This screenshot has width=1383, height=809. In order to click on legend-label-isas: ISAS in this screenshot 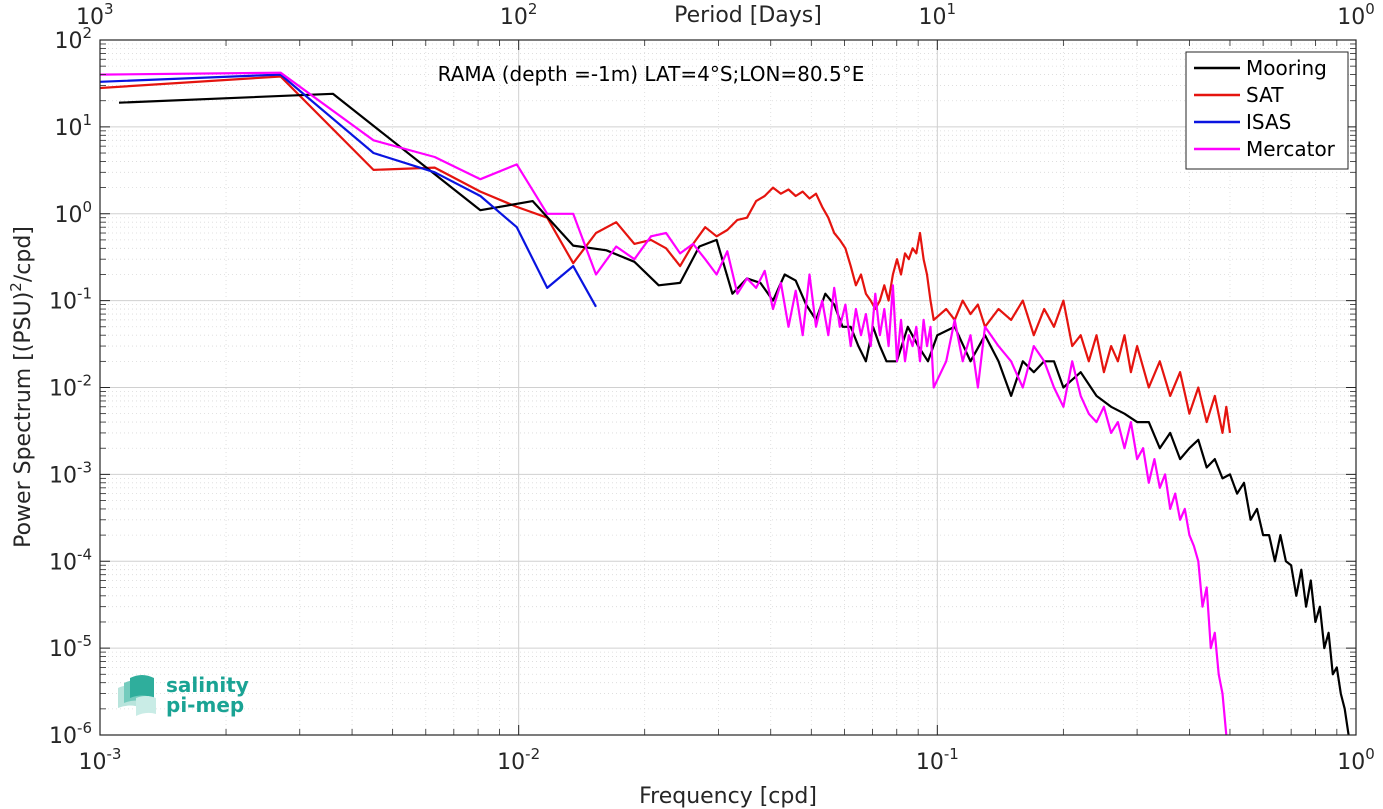, I will do `click(1268, 122)`.